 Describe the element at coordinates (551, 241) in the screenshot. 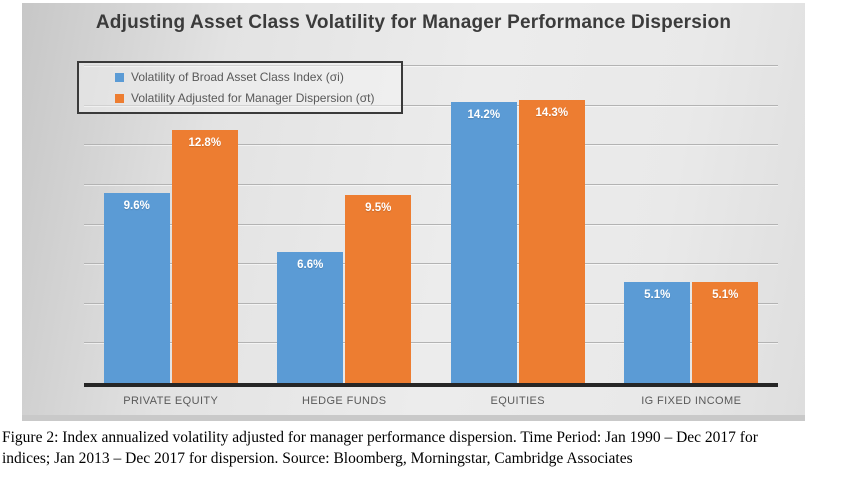

I see `bar-series-1: 14.3%` at that location.